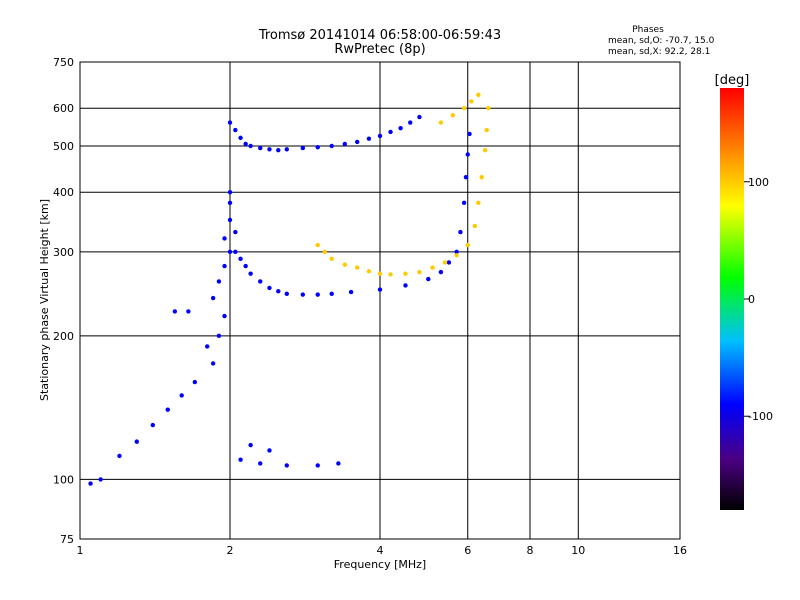 Image resolution: width=800 pixels, height=600 pixels. I want to click on y-tick-label: 300, so click(63, 252).